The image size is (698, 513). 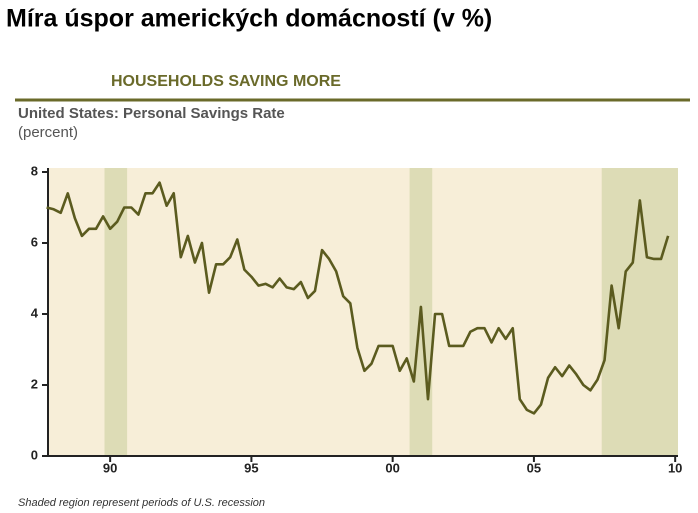 I want to click on x-tick-label: 00, so click(x=392, y=467).